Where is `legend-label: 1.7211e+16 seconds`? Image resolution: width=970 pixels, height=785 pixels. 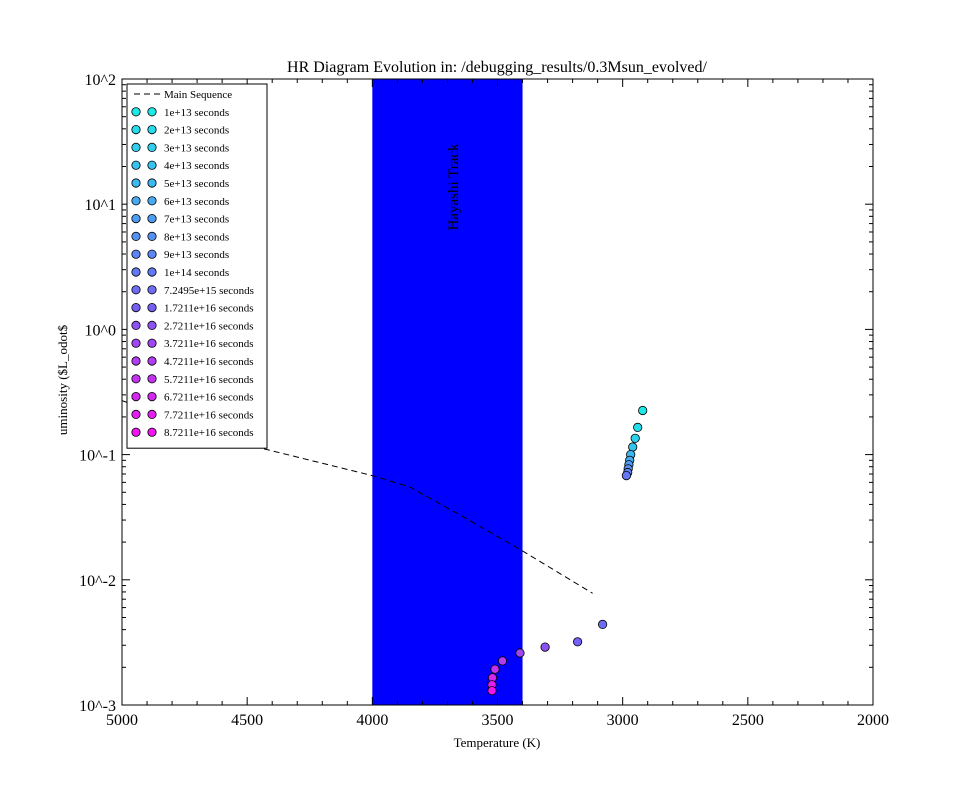 legend-label: 1.7211e+16 seconds is located at coordinates (209, 309).